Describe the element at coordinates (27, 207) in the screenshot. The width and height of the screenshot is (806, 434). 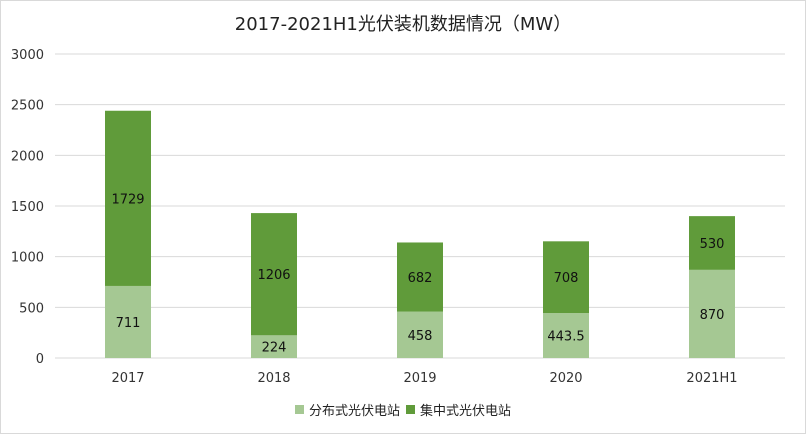
I see `y-tick-label: 1500` at that location.